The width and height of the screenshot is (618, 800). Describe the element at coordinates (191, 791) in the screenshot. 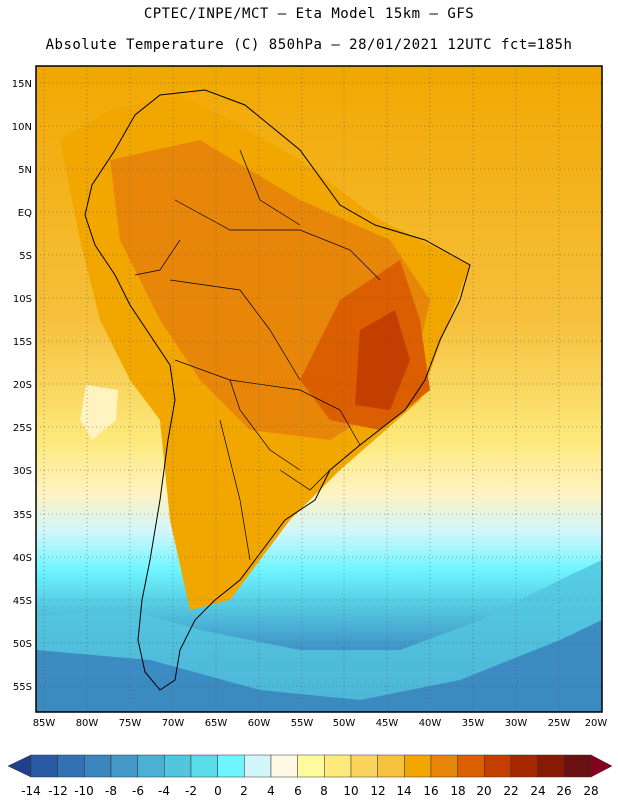

I see `colorbar-label: -2` at that location.